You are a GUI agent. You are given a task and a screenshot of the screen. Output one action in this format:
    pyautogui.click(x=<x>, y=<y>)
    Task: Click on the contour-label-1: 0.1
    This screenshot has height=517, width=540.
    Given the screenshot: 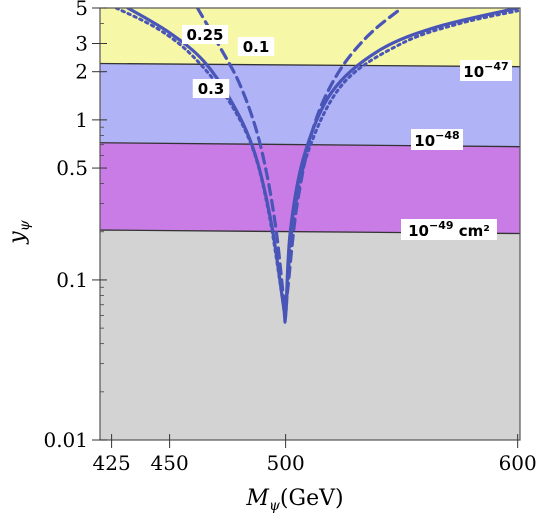 What is the action you would take?
    pyautogui.click(x=256, y=47)
    